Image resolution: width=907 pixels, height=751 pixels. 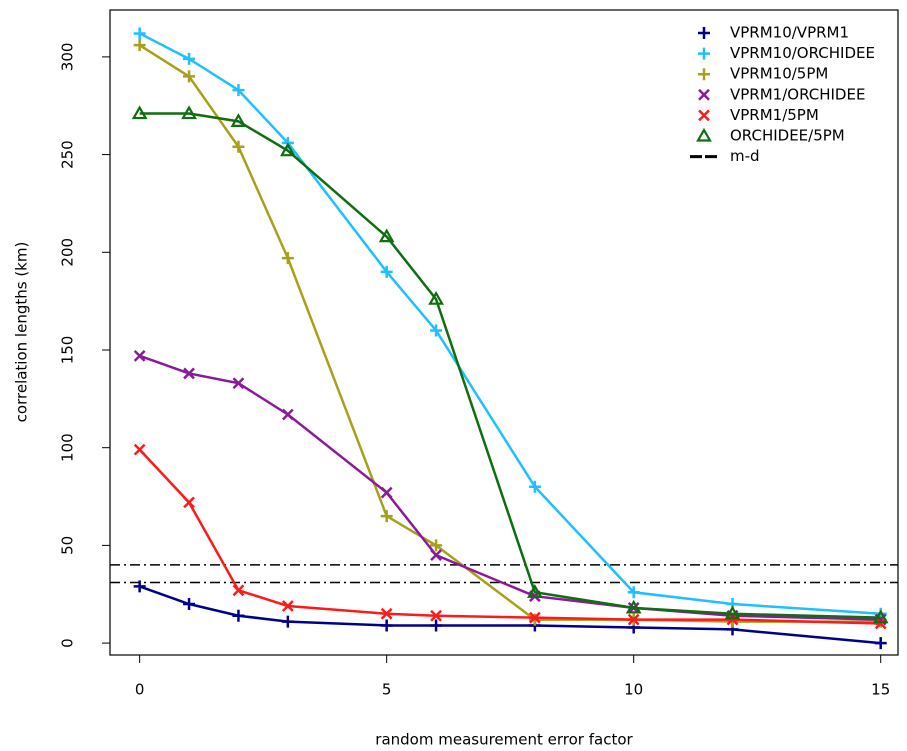 What do you see at coordinates (22, 332) in the screenshot?
I see `y-axis-title: correlation lengths (km)` at bounding box center [22, 332].